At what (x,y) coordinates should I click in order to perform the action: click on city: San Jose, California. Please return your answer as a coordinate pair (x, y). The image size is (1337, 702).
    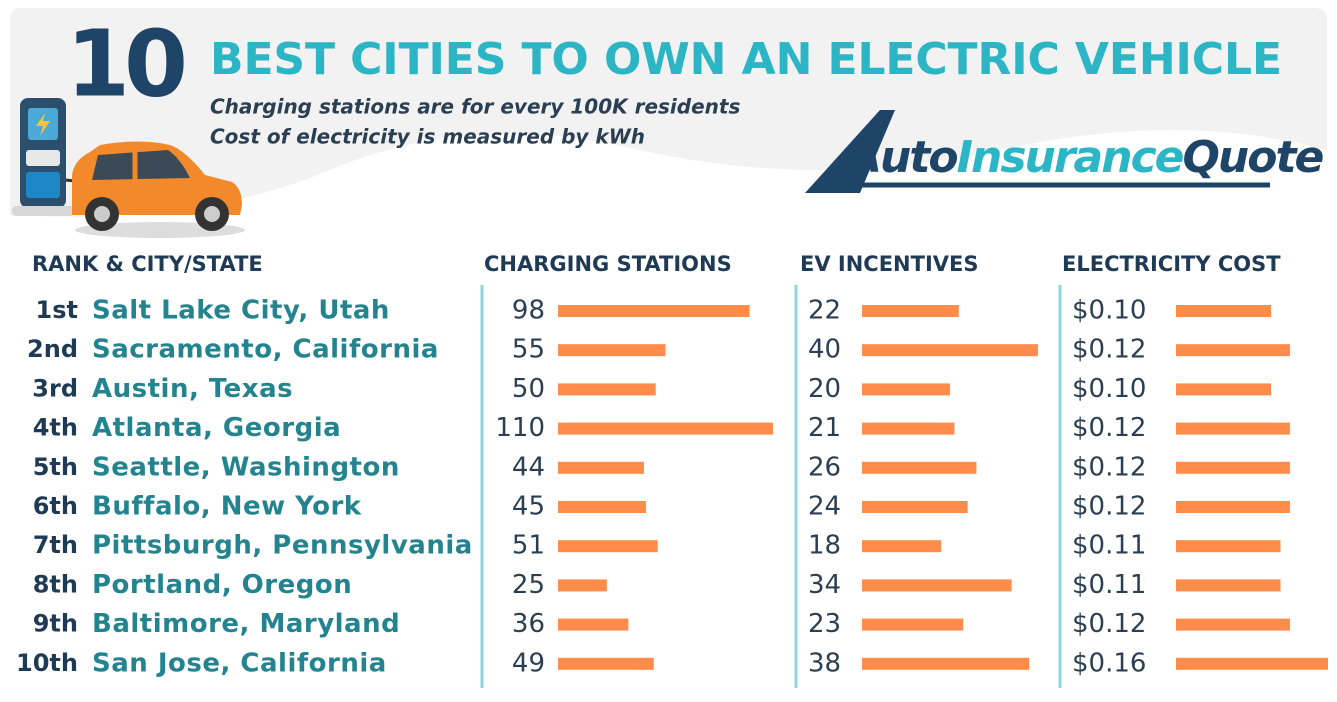
    Looking at the image, I should click on (239, 663).